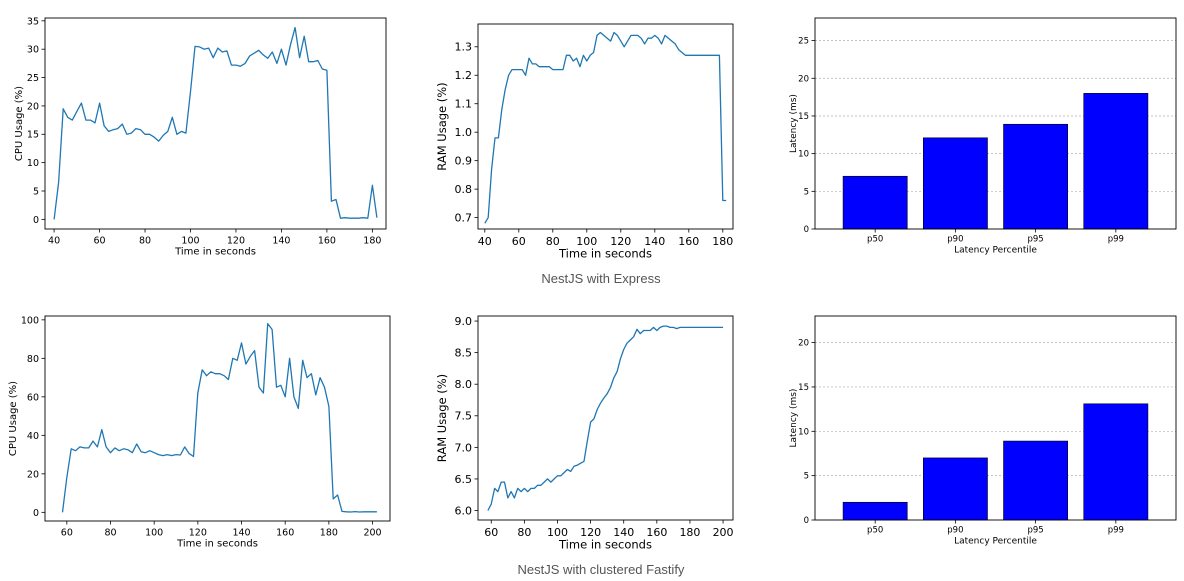  What do you see at coordinates (1036, 531) in the screenshot?
I see `fastify-latency-x-tick-label: p95` at bounding box center [1036, 531].